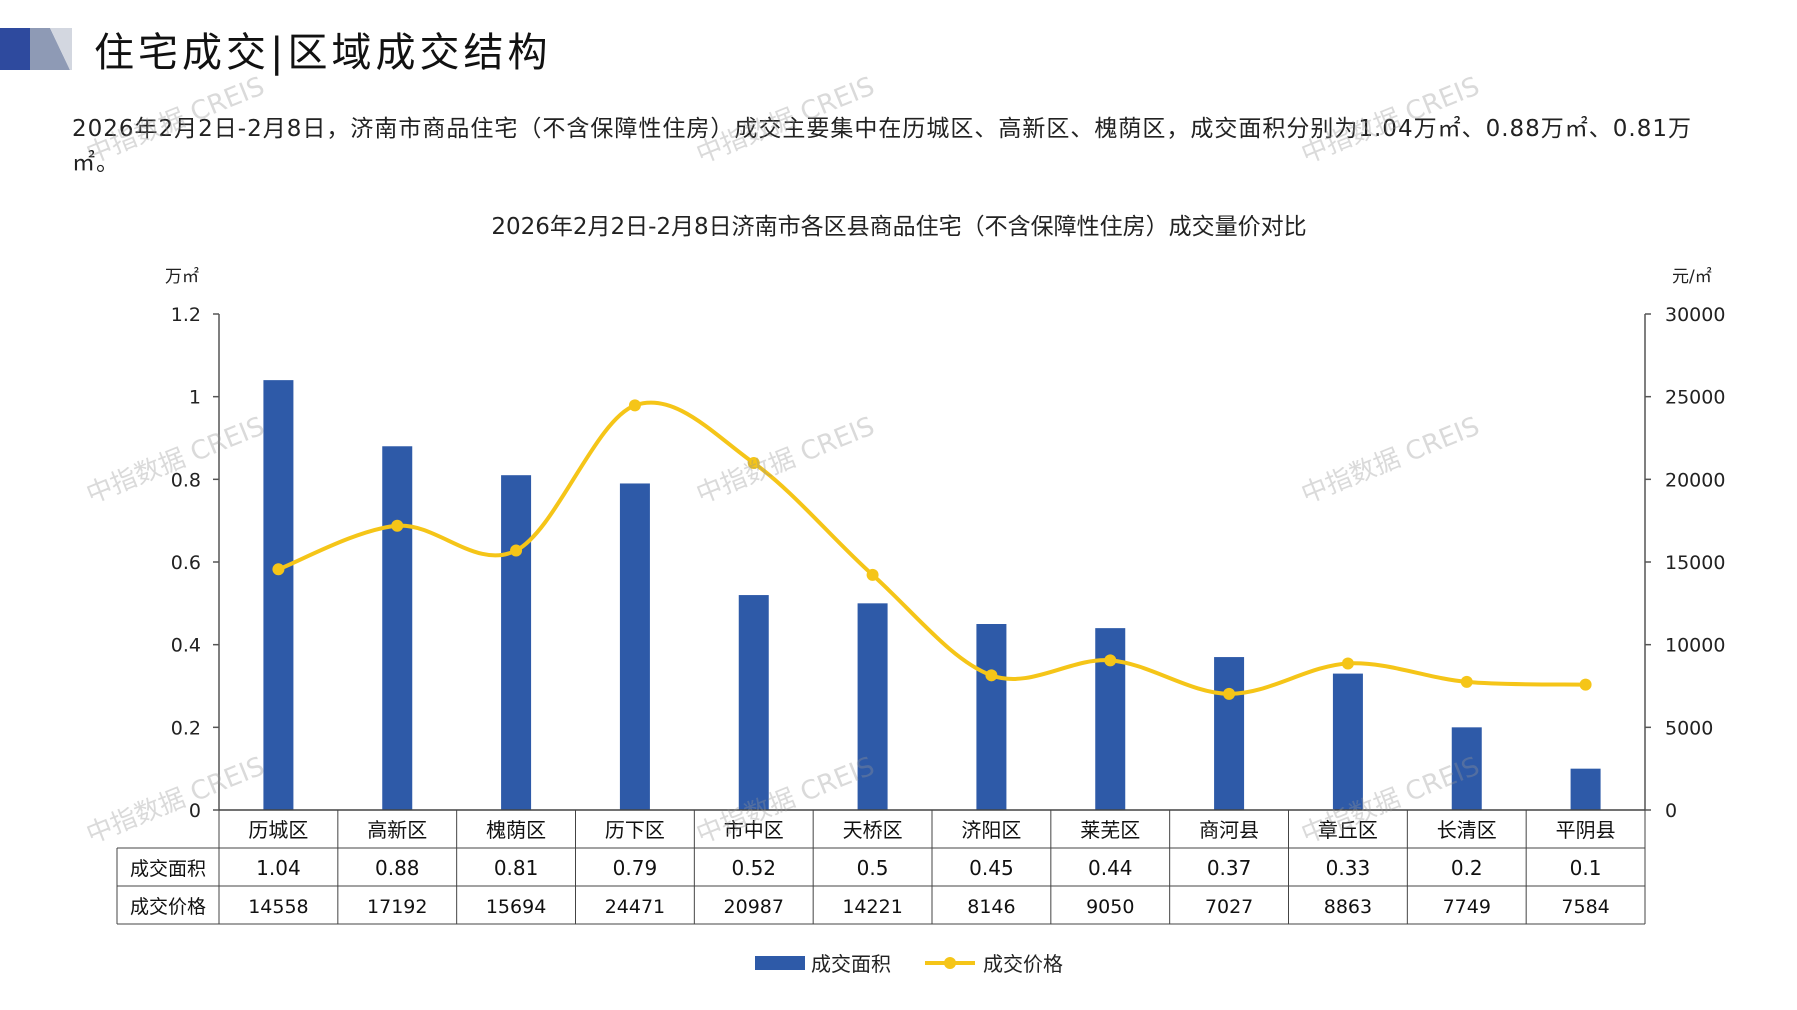 Image resolution: width=1797 pixels, height=1010 pixels. Describe the element at coordinates (1586, 830) in the screenshot. I see `x-tick-label: 平阴县` at that location.